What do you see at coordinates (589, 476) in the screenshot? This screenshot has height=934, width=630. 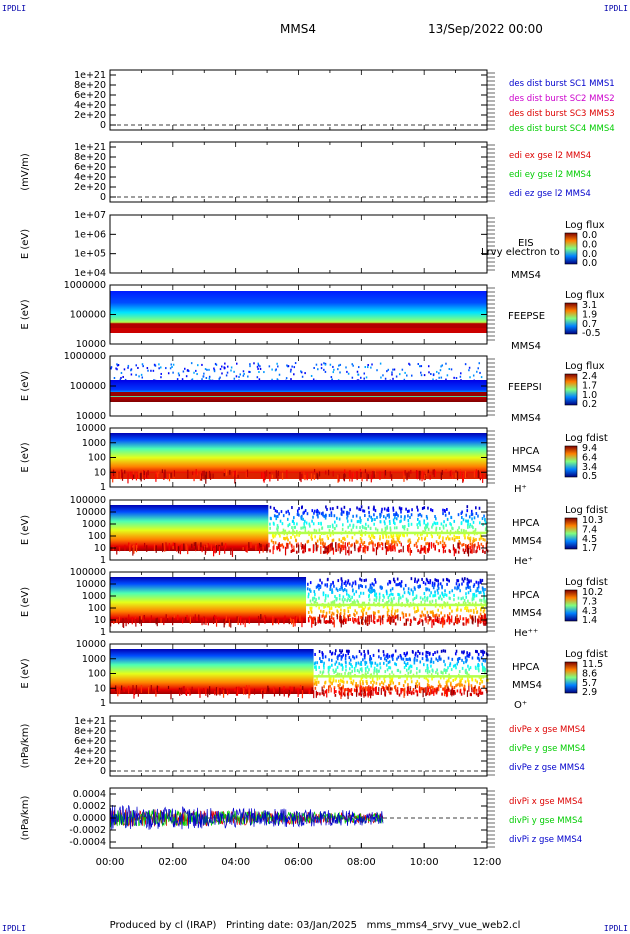 I see `colorbar-tick-label: 0.5` at bounding box center [589, 476].